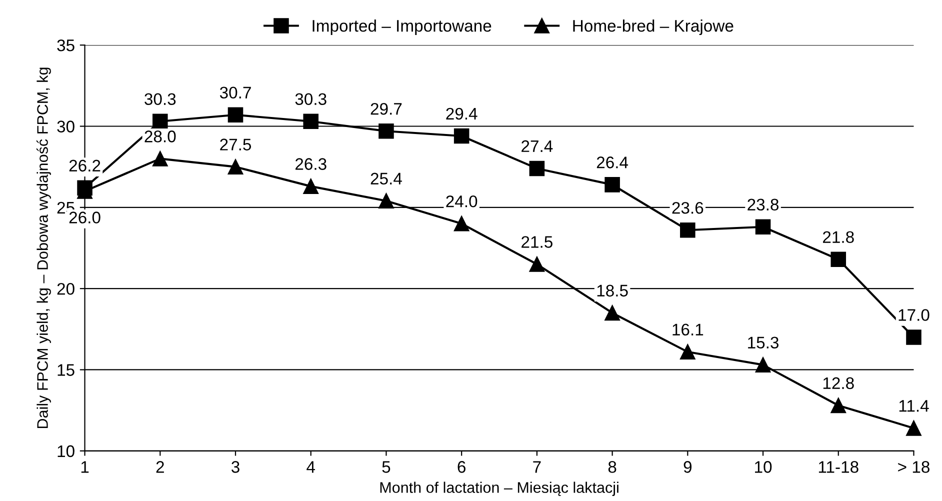 This screenshot has width=942, height=501. Describe the element at coordinates (310, 164) in the screenshot. I see `data-label: 26.3` at that location.